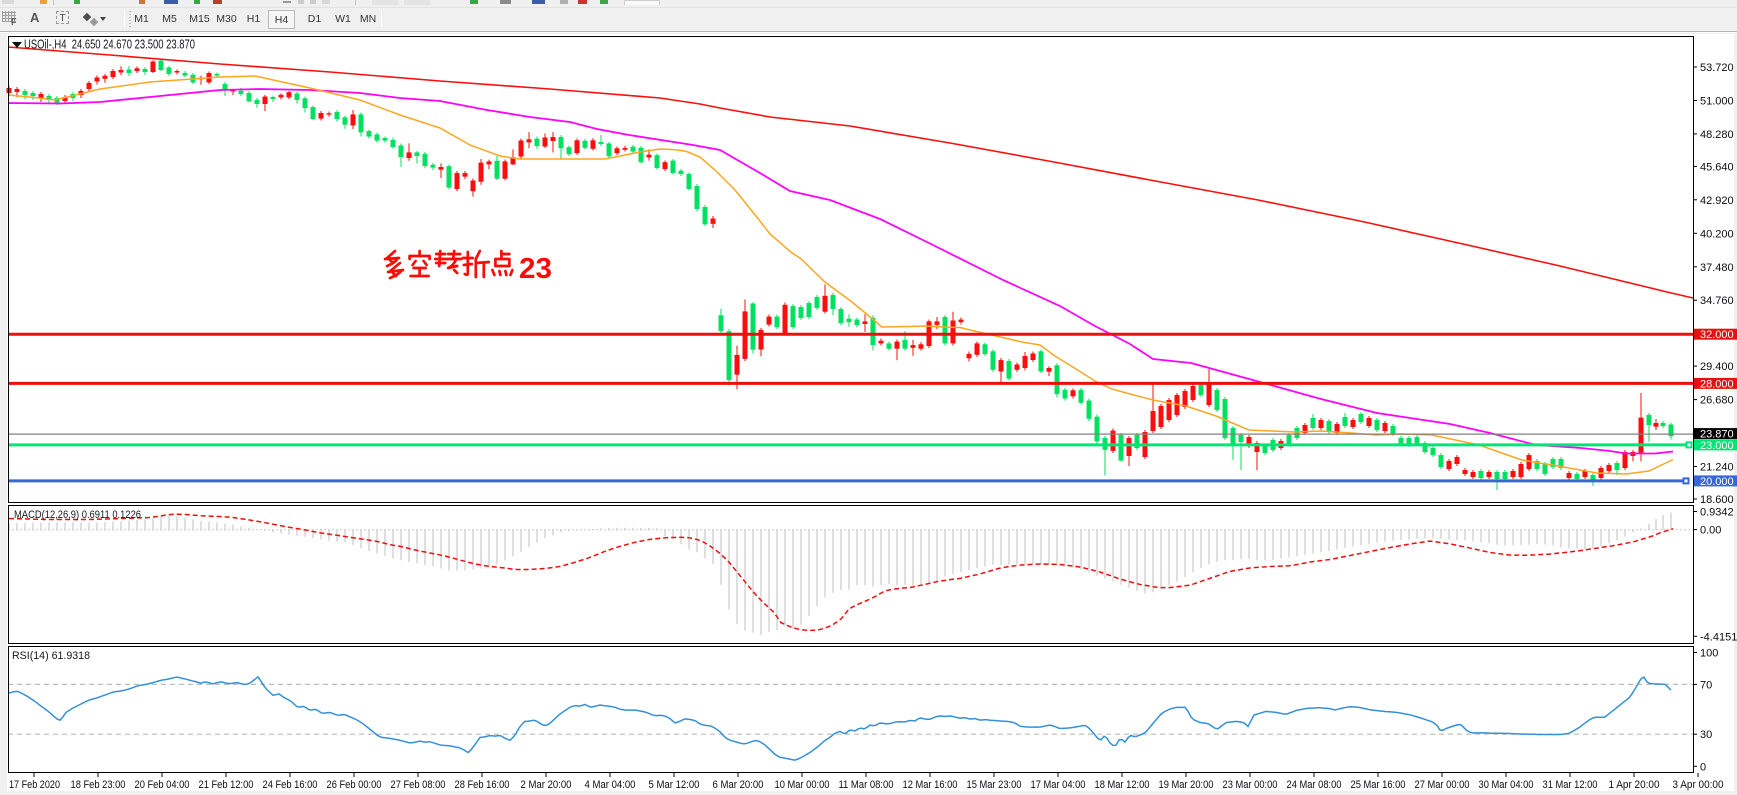  Describe the element at coordinates (1710, 531) in the screenshot. I see `svg-text: 0.00` at that location.